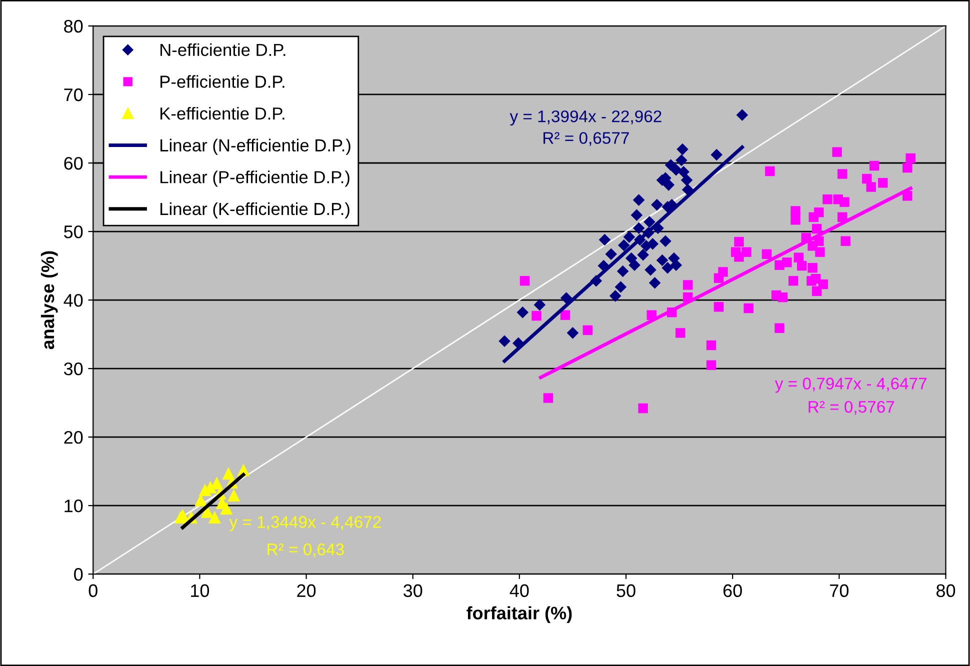 The width and height of the screenshot is (970, 666). I want to click on y-tick-label: 40, so click(73, 300).